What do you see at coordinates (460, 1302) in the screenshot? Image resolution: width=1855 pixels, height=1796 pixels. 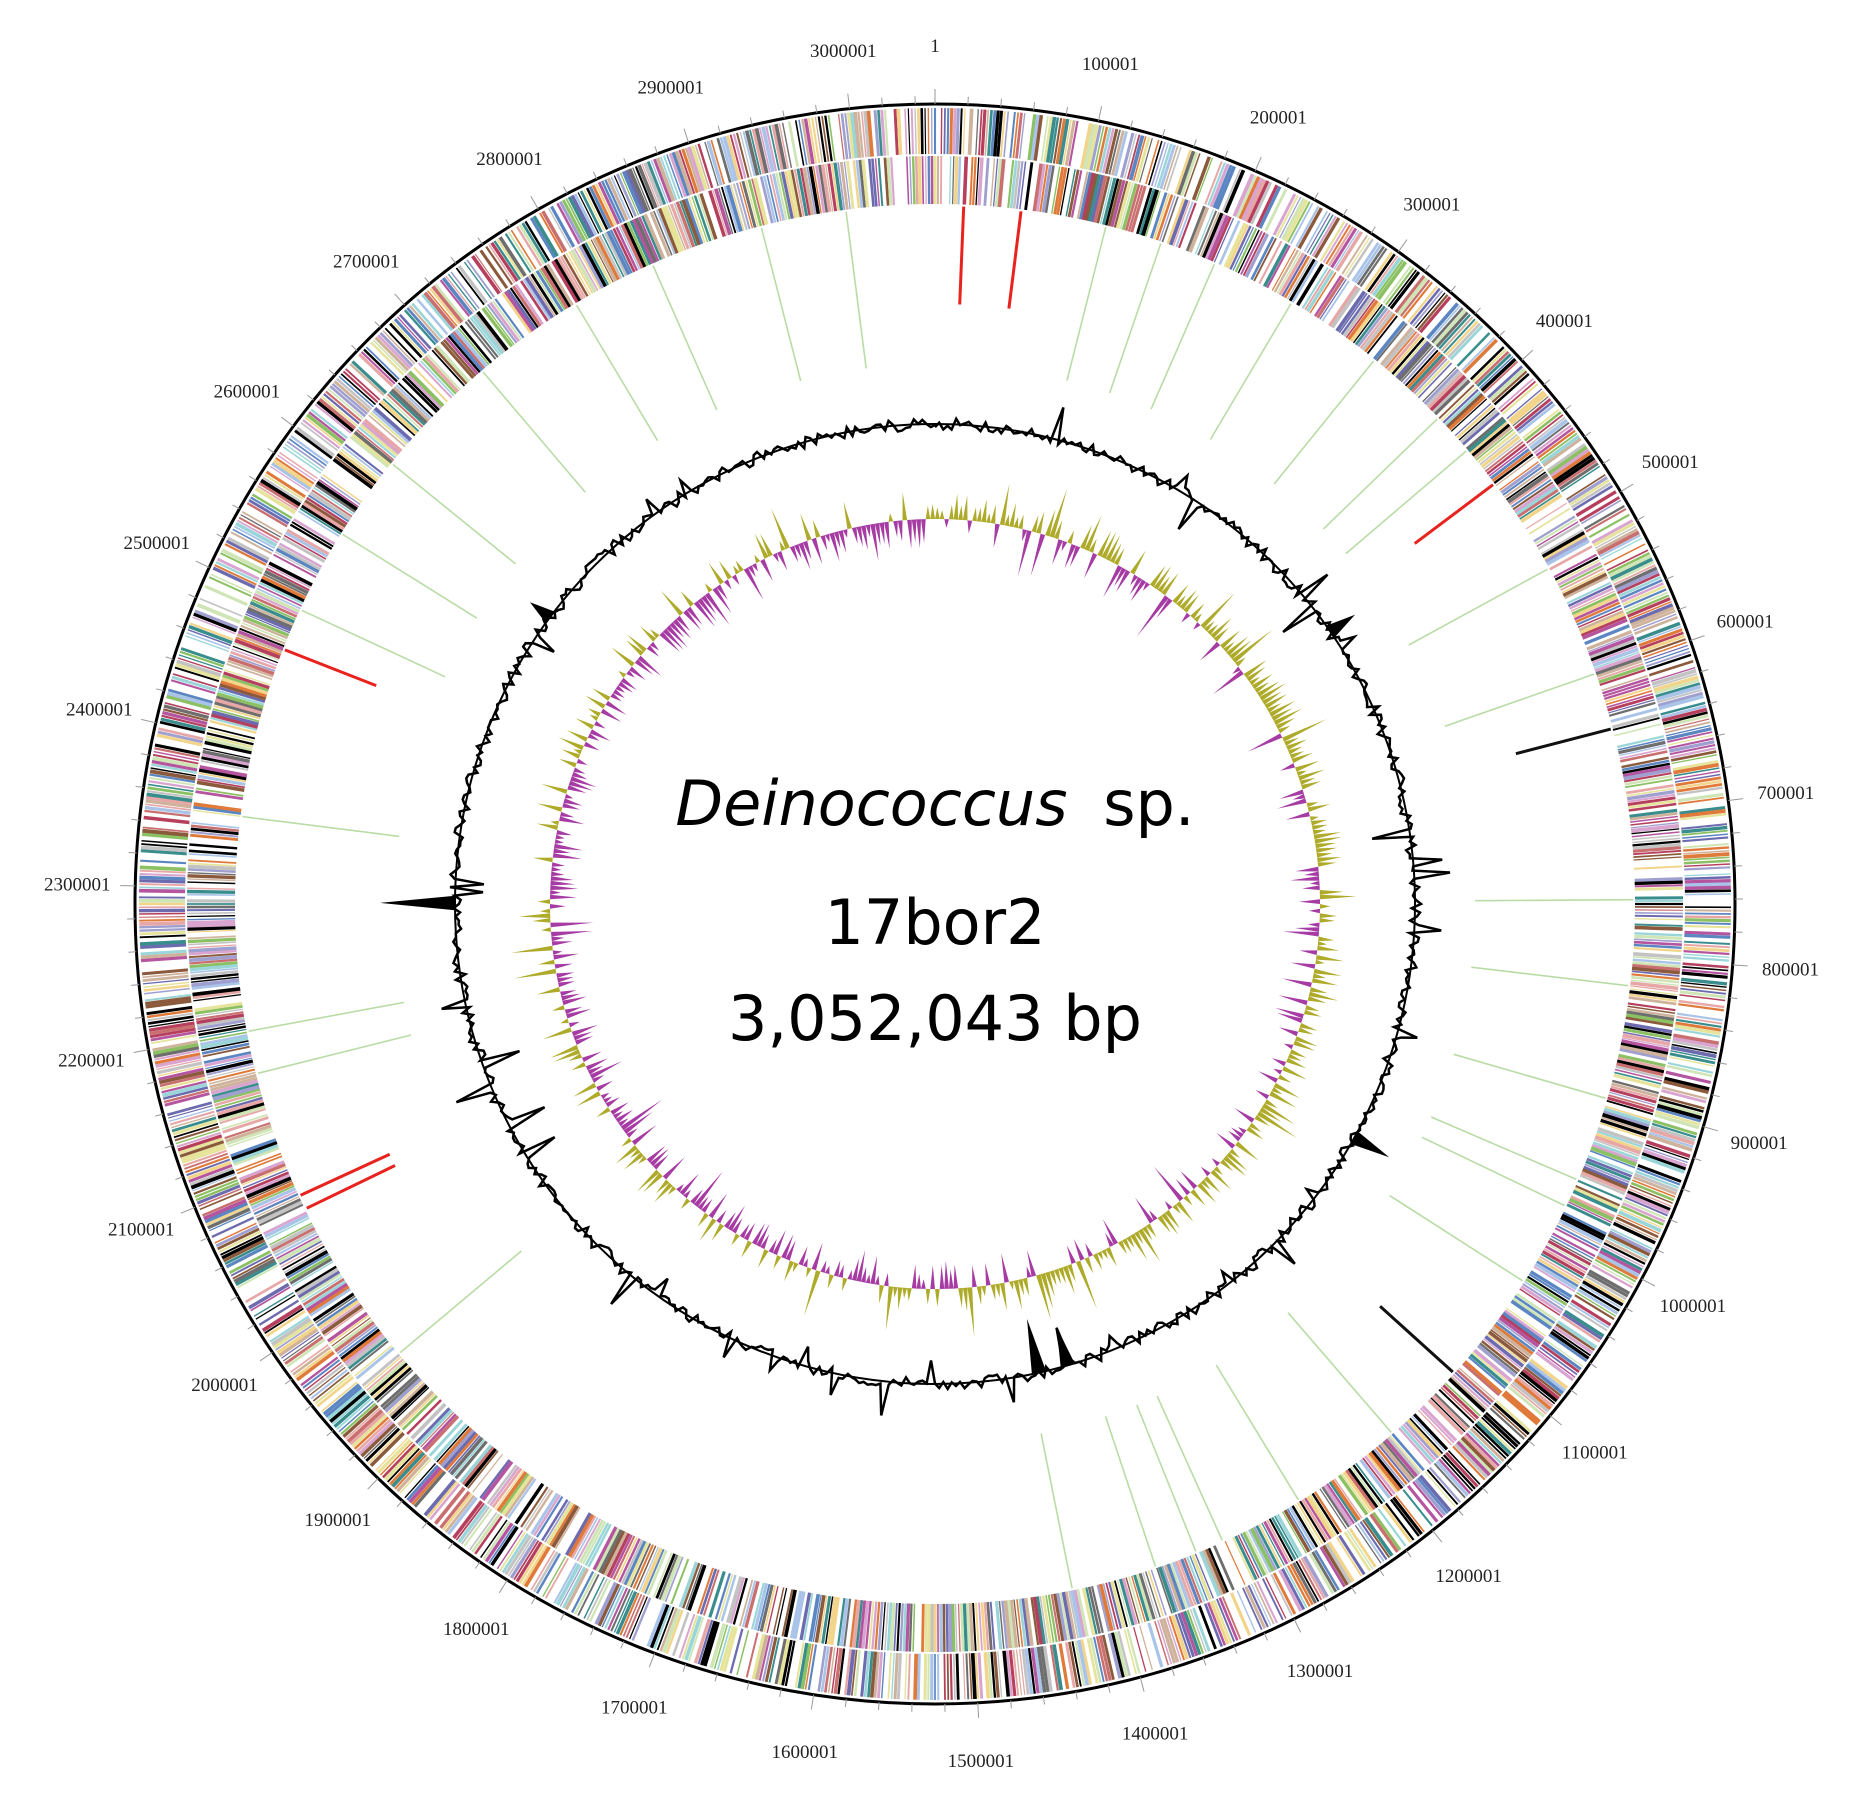 I see `trna-feature` at bounding box center [460, 1302].